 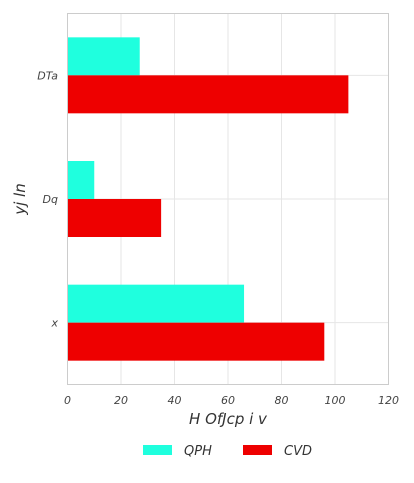 I want to click on bar-cvd-dta, so click(x=208, y=94).